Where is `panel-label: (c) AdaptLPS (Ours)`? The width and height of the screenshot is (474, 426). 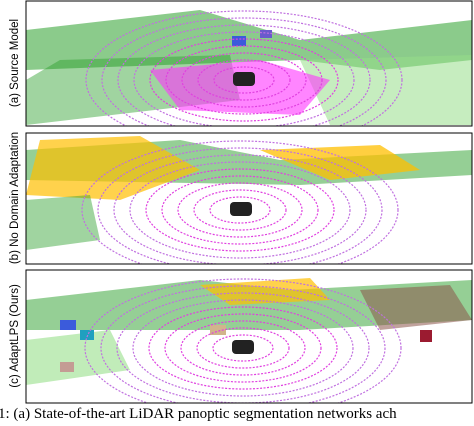 panel-label: (c) AdaptLPS (Ours) is located at coordinates (15, 336).